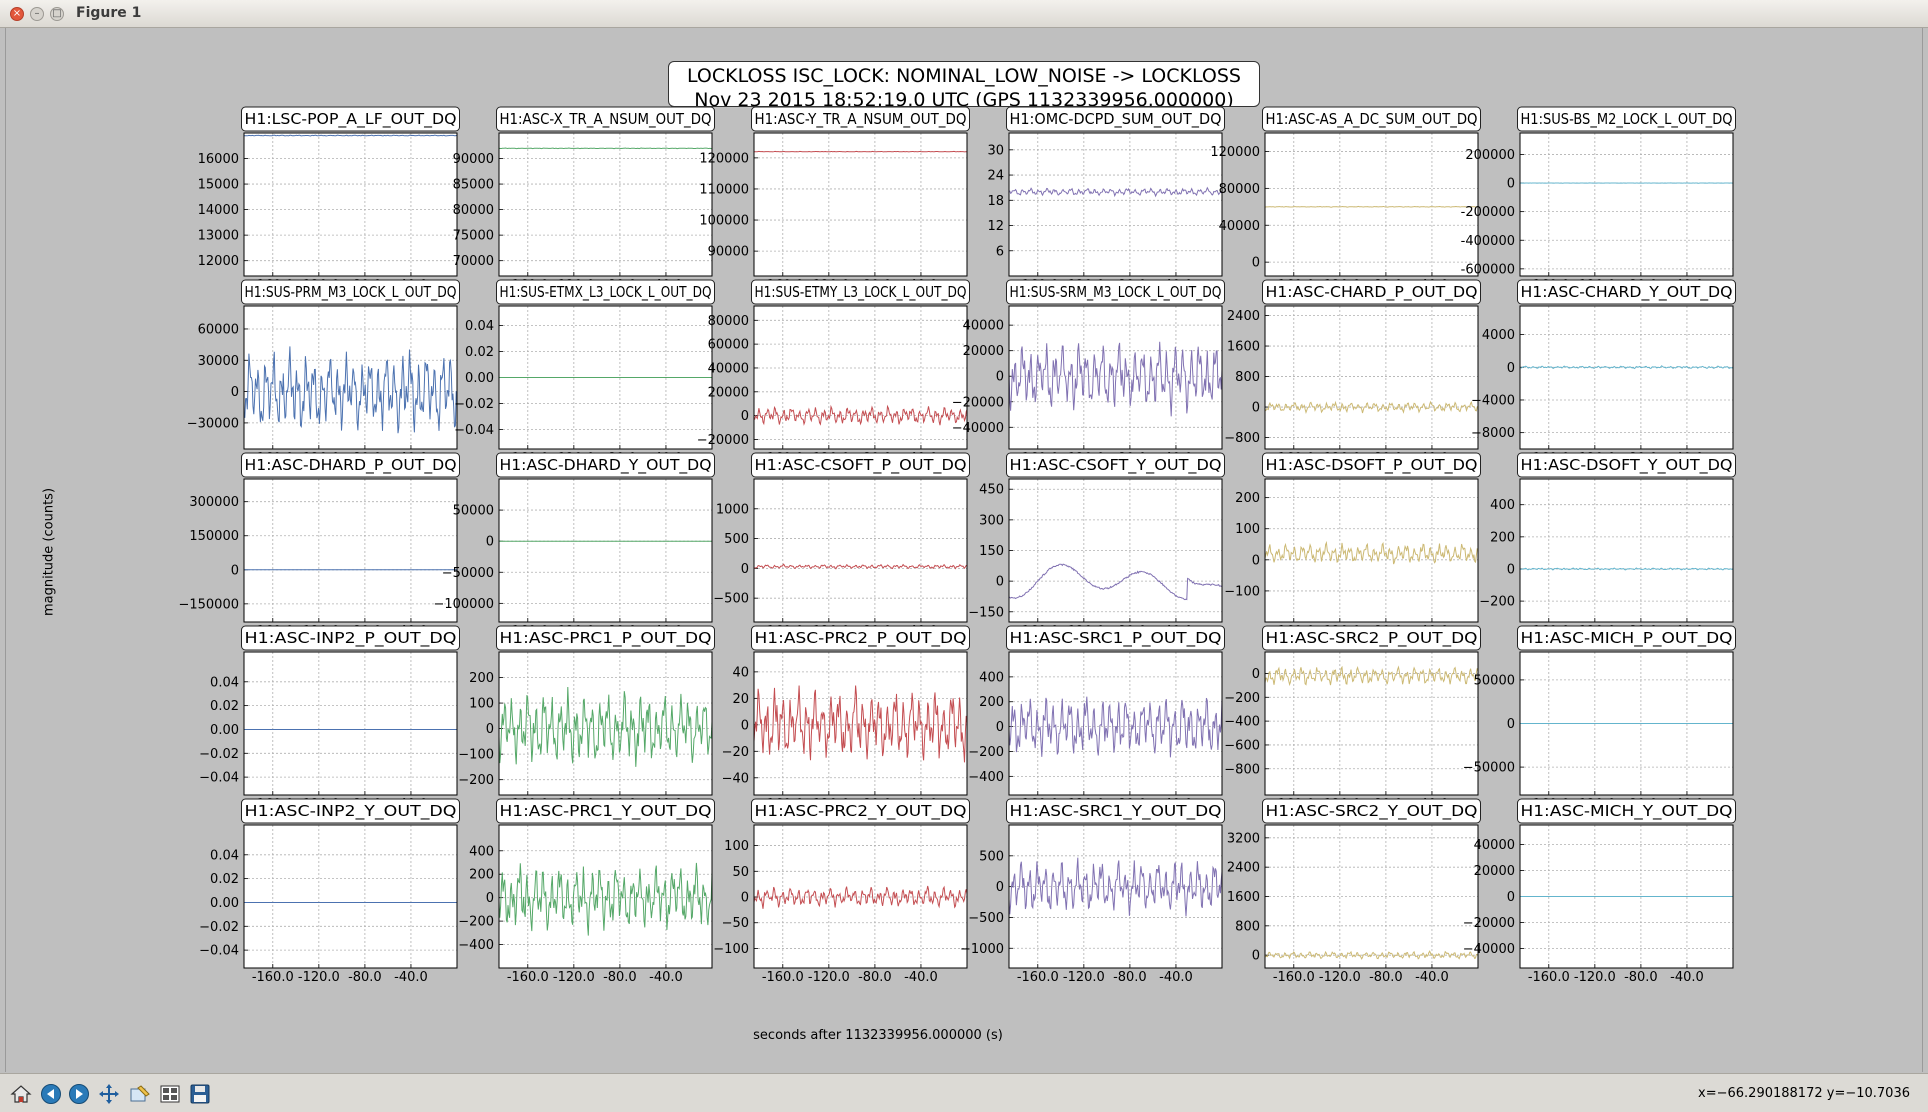  What do you see at coordinates (1493, 433) in the screenshot?
I see `y-tick-label: −8000` at bounding box center [1493, 433].